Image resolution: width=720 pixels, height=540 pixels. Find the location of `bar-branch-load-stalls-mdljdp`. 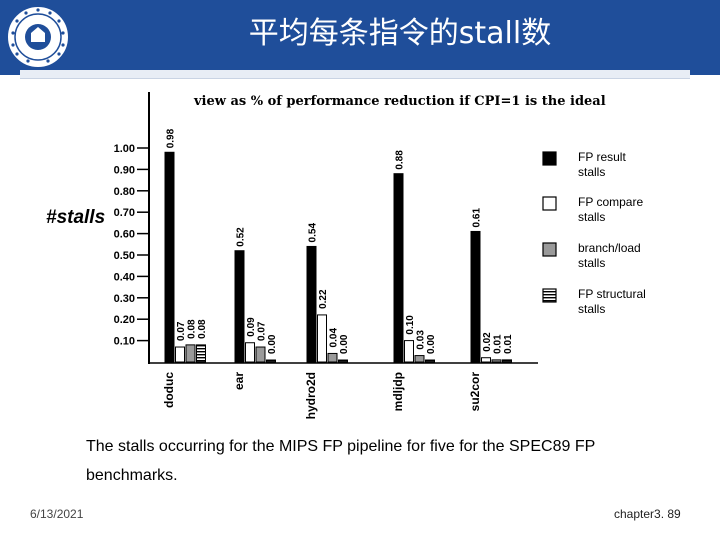

bar-branch-load-stalls-mdljdp is located at coordinates (419, 359).